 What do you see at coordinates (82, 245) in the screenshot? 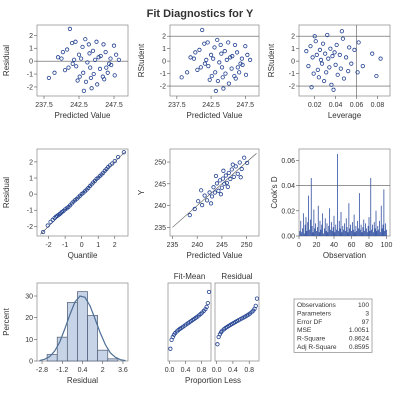
I see `residual-qq-x-tick-label: 0` at bounding box center [82, 245].